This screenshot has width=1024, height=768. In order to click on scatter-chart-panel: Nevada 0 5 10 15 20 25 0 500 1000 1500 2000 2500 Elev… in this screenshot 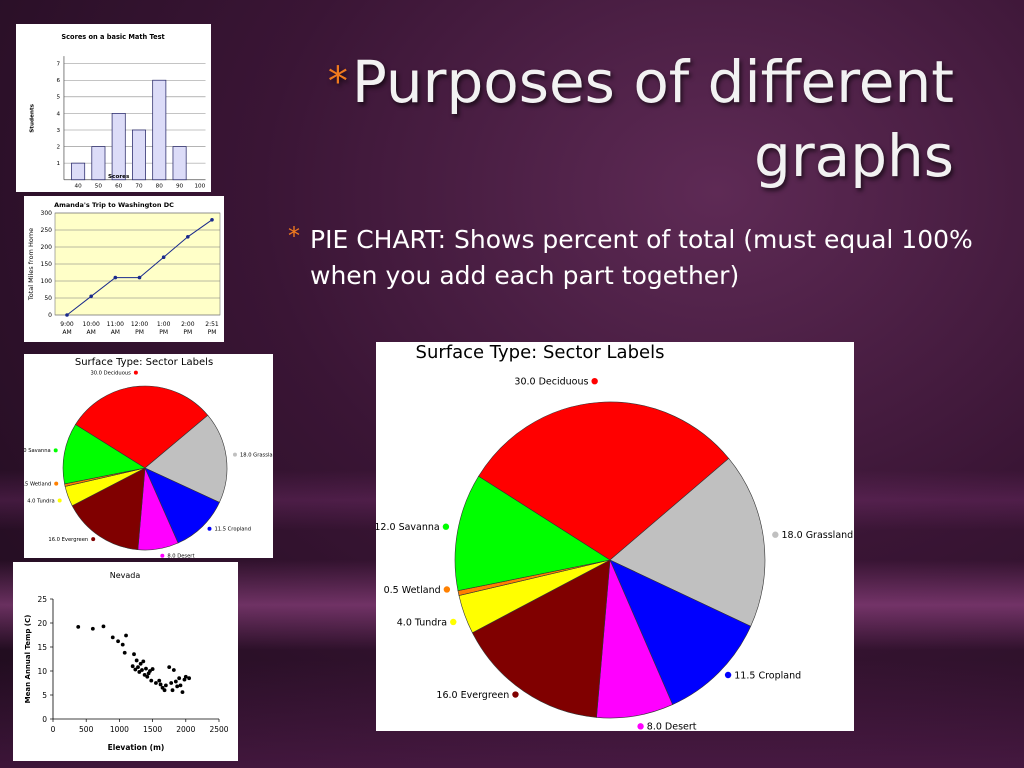, I will do `click(125, 661)`.